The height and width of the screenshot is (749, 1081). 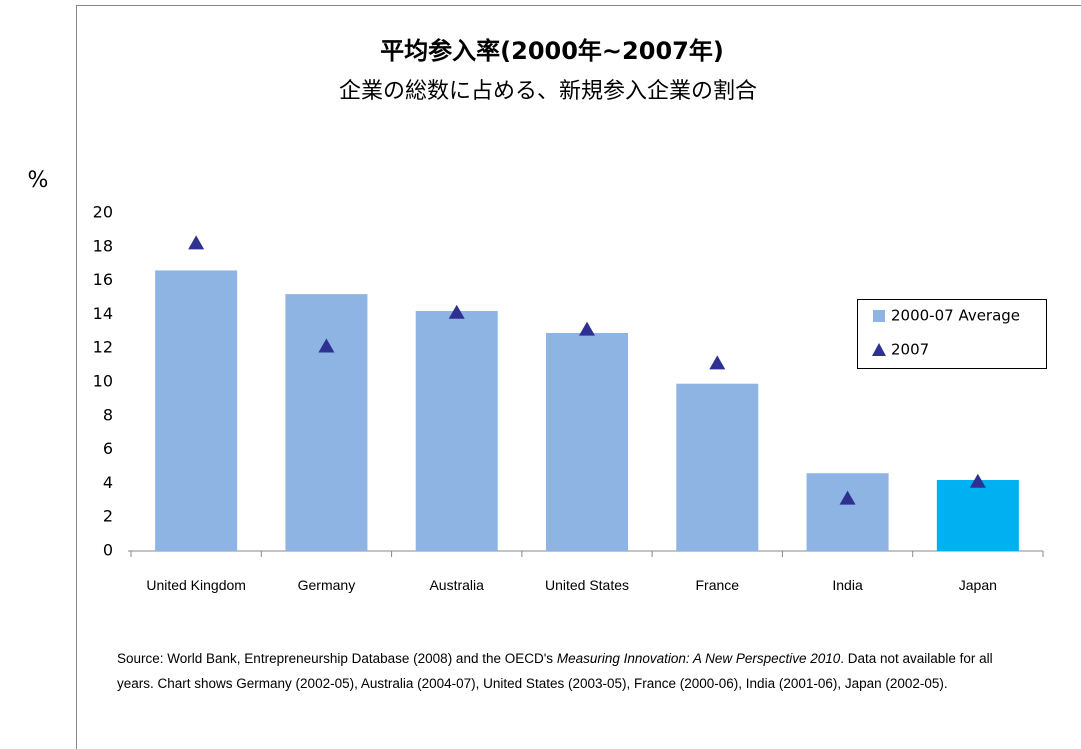 I want to click on x-tick-label: France, so click(x=717, y=585).